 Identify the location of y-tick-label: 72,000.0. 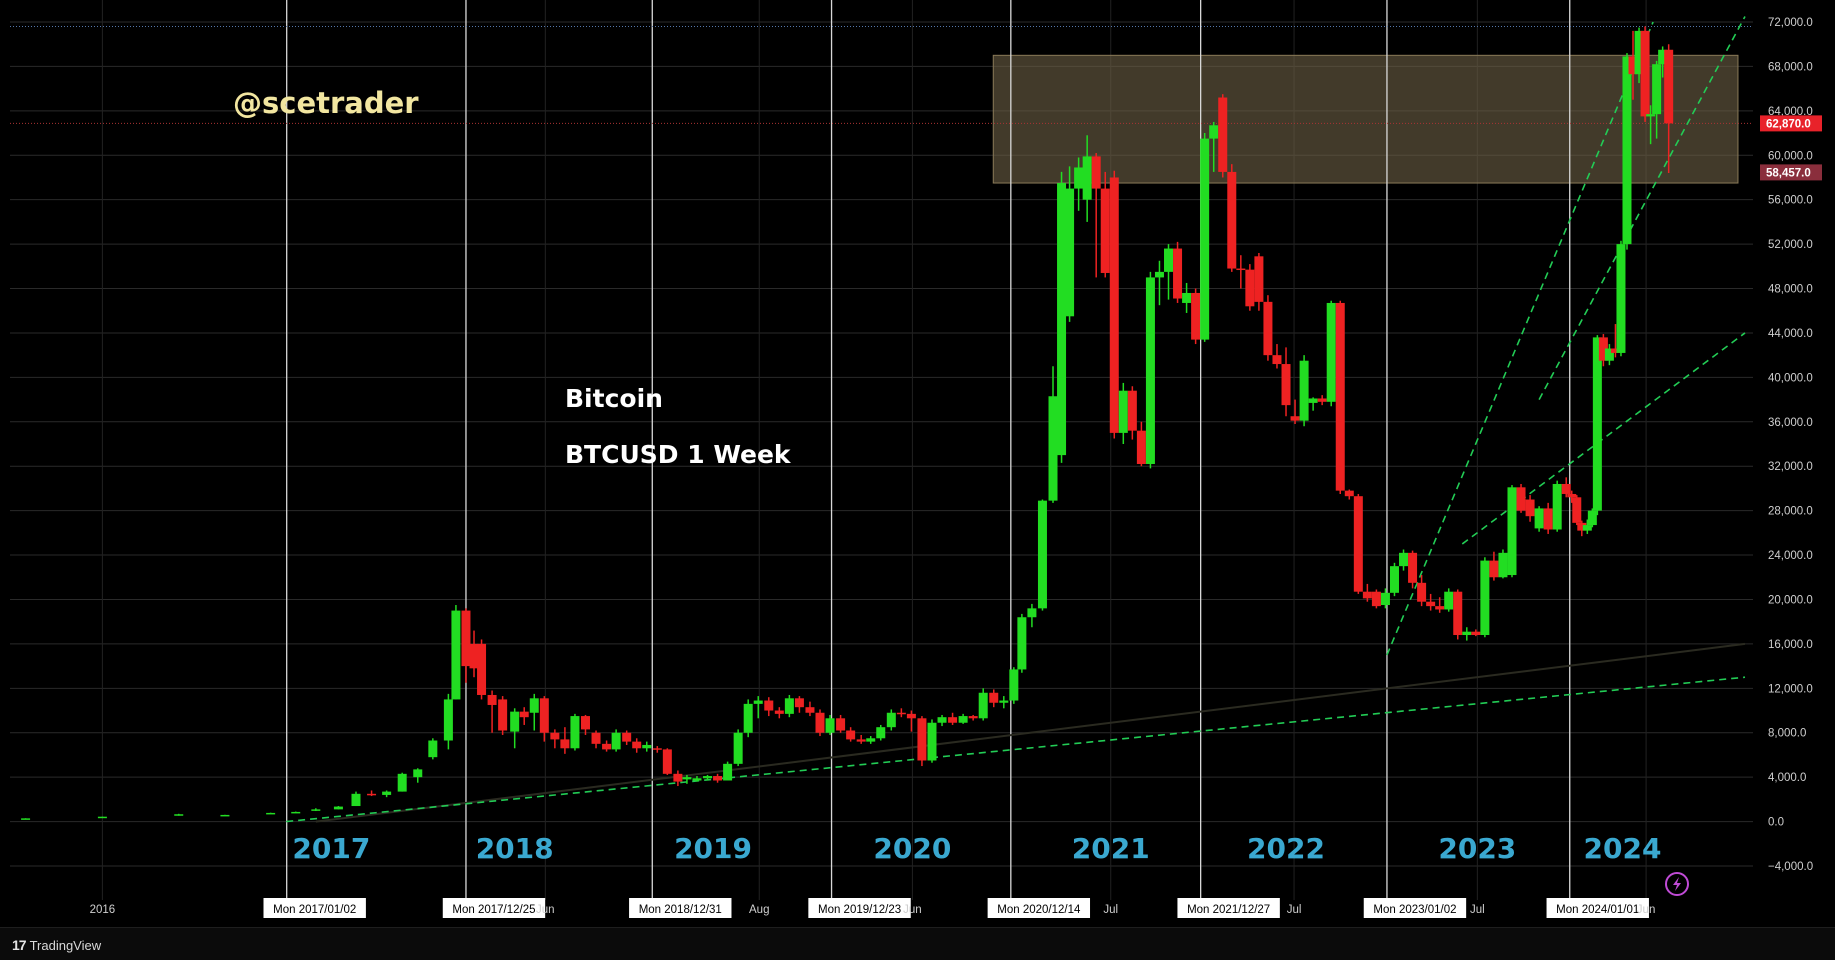
(1790, 23).